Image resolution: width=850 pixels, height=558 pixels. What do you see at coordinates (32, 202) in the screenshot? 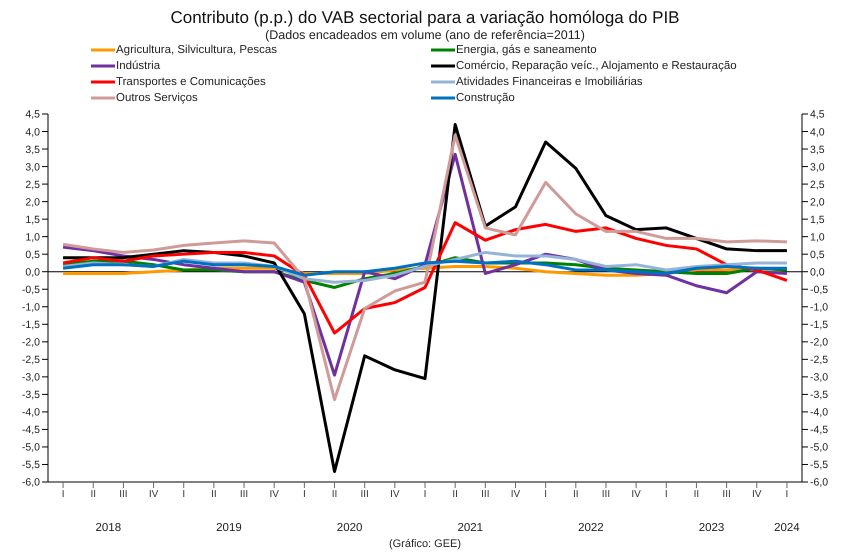
I see `y-tick-label: 2,0` at bounding box center [32, 202].